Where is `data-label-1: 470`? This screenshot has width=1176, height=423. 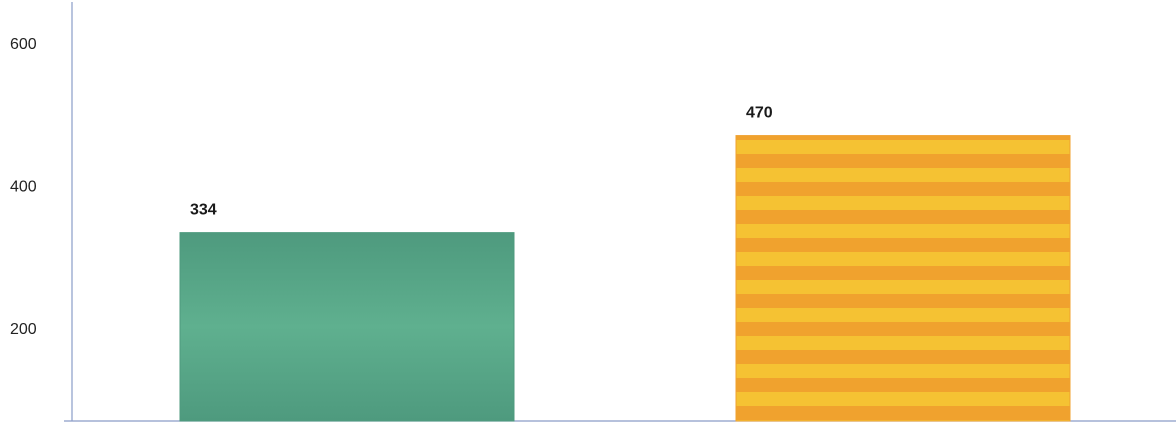
data-label-1: 470 is located at coordinates (759, 113).